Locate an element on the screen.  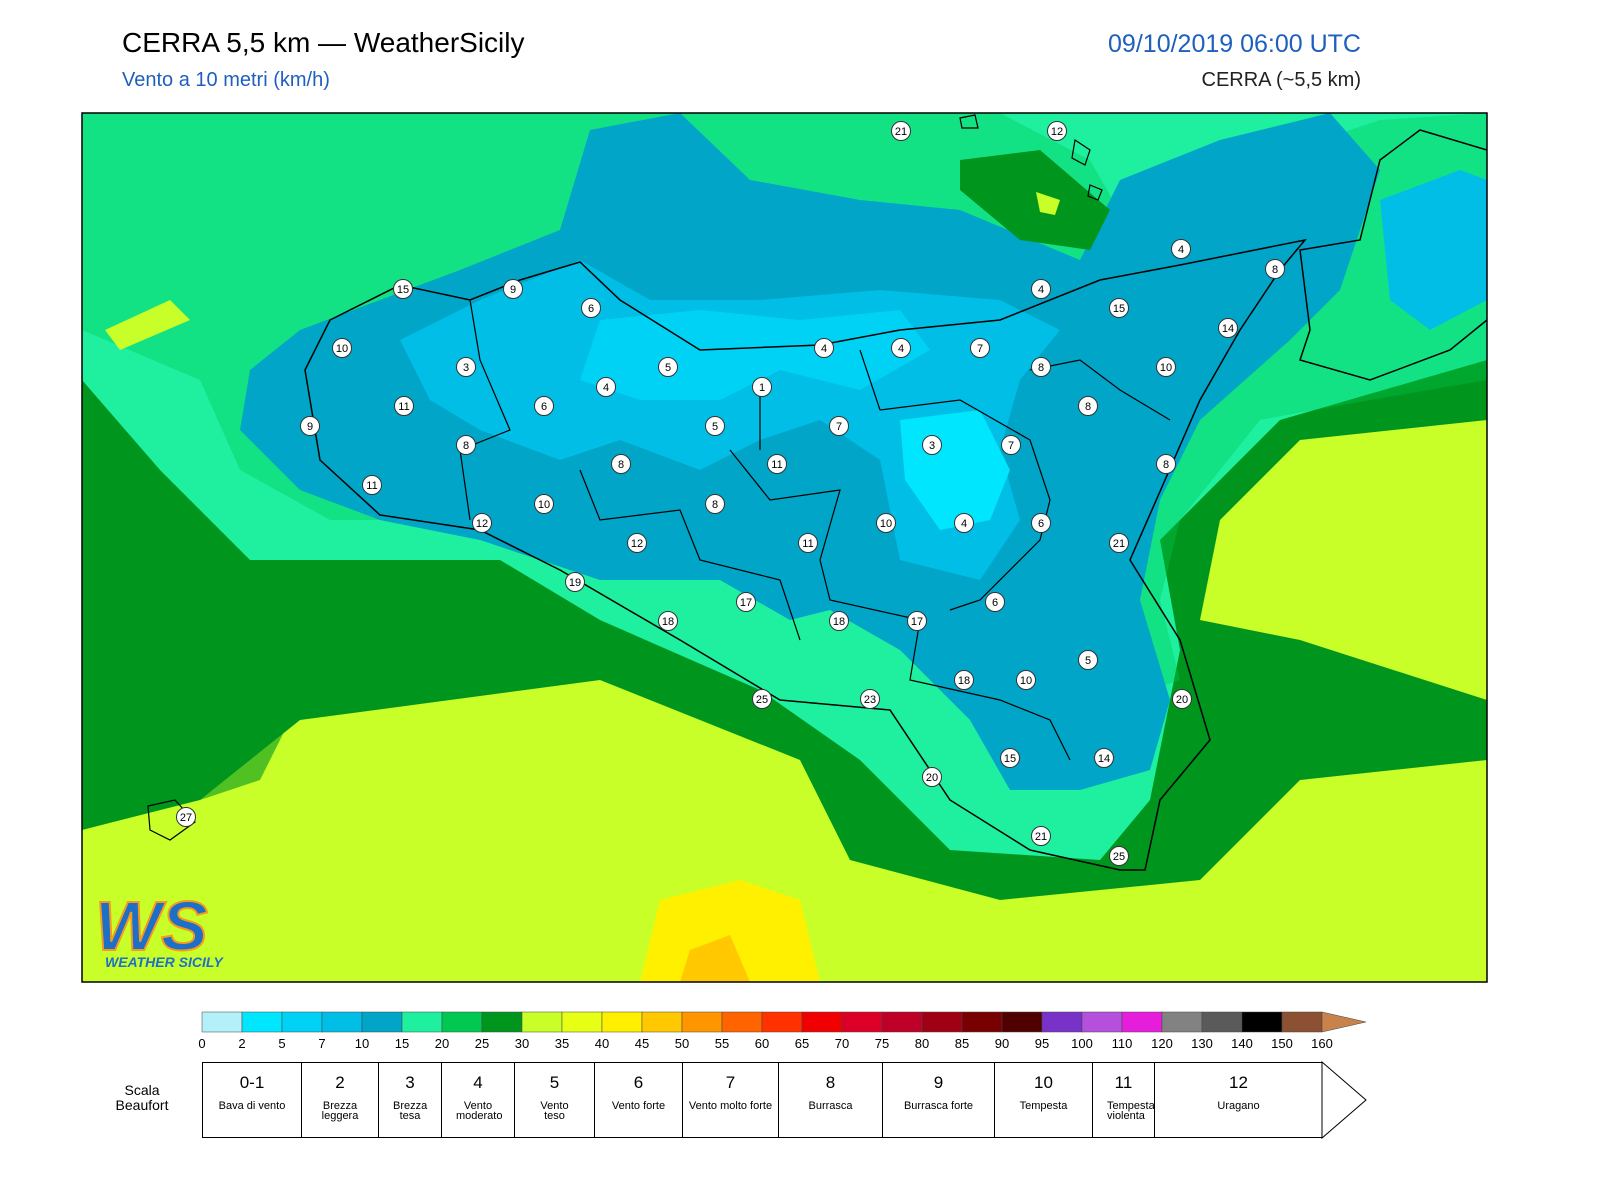
beaufort-name: Tempesta violenta is located at coordinates (1131, 1111).